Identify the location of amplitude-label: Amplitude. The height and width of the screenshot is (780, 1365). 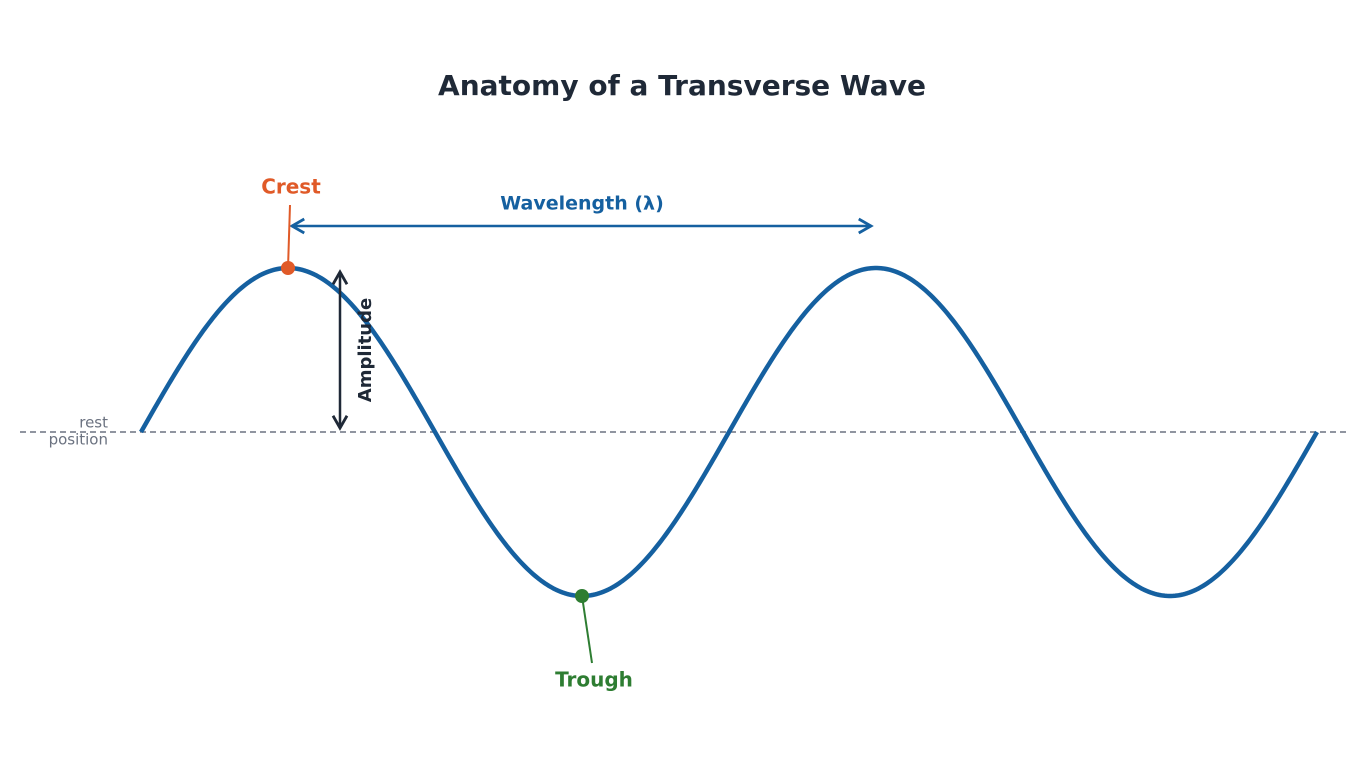
(365, 350).